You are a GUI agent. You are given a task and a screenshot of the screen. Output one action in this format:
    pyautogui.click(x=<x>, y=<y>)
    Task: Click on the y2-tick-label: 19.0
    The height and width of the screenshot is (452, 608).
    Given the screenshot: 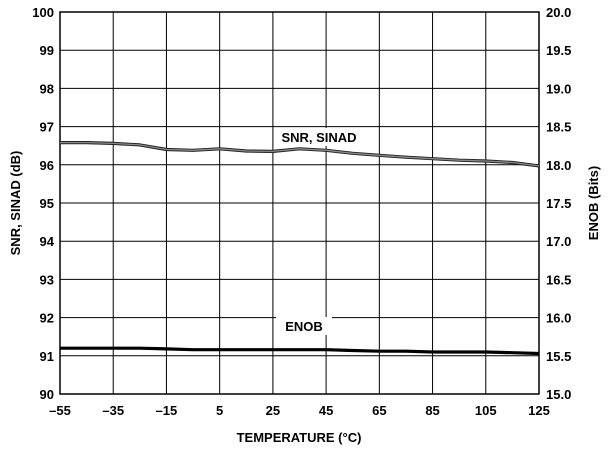 What is the action you would take?
    pyautogui.click(x=558, y=88)
    